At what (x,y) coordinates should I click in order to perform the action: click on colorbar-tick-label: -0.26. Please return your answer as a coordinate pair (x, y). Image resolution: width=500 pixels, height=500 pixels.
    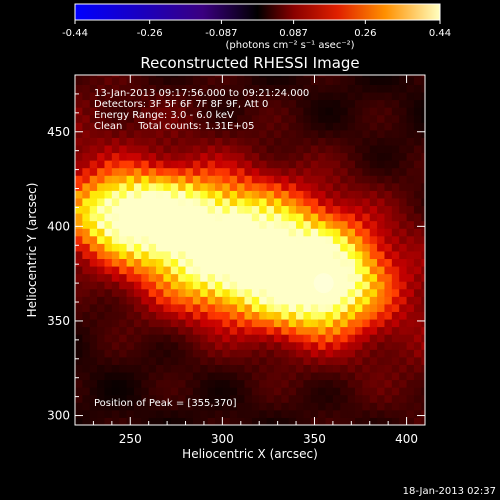
    Looking at the image, I should click on (150, 33).